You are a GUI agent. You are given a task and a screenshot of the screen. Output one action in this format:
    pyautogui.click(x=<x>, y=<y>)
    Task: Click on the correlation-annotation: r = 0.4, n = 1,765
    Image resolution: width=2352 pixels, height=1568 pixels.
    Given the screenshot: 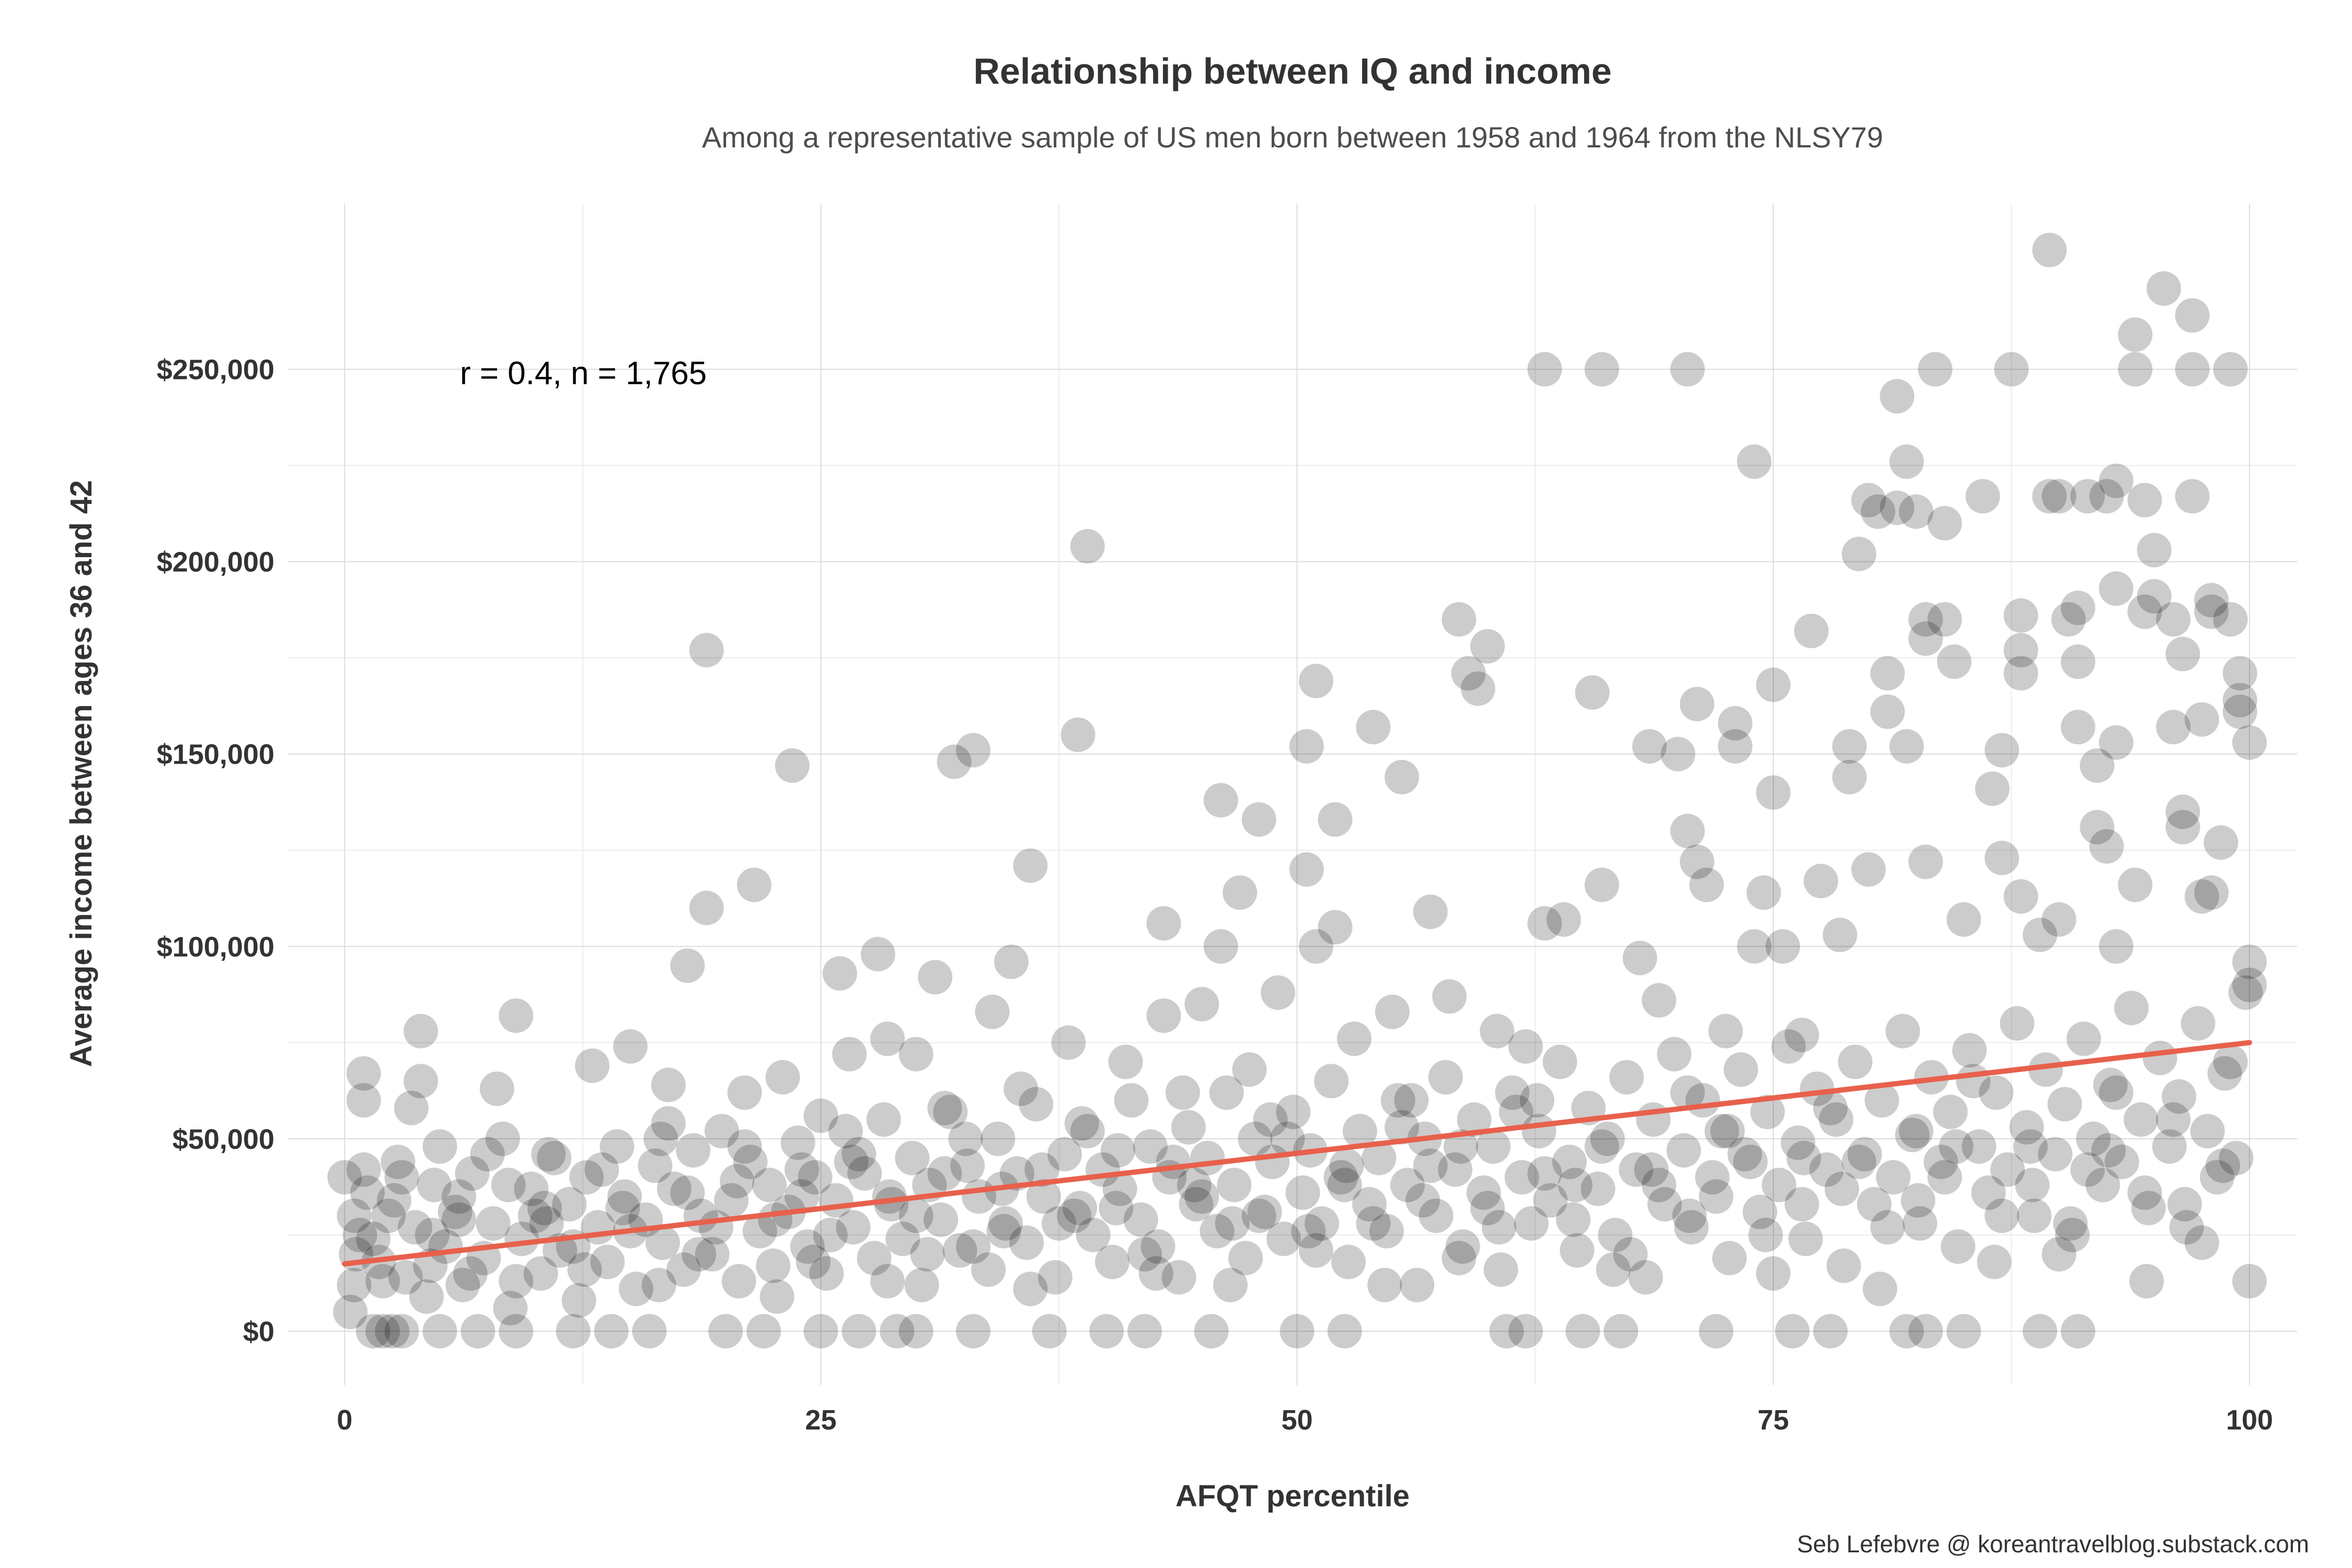 What is the action you would take?
    pyautogui.click(x=583, y=373)
    